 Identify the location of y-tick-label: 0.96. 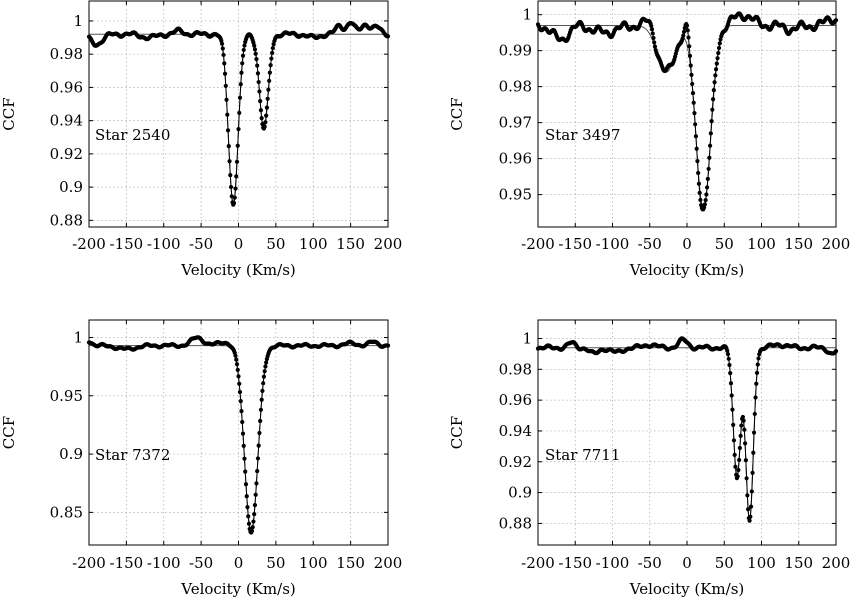
(66, 87).